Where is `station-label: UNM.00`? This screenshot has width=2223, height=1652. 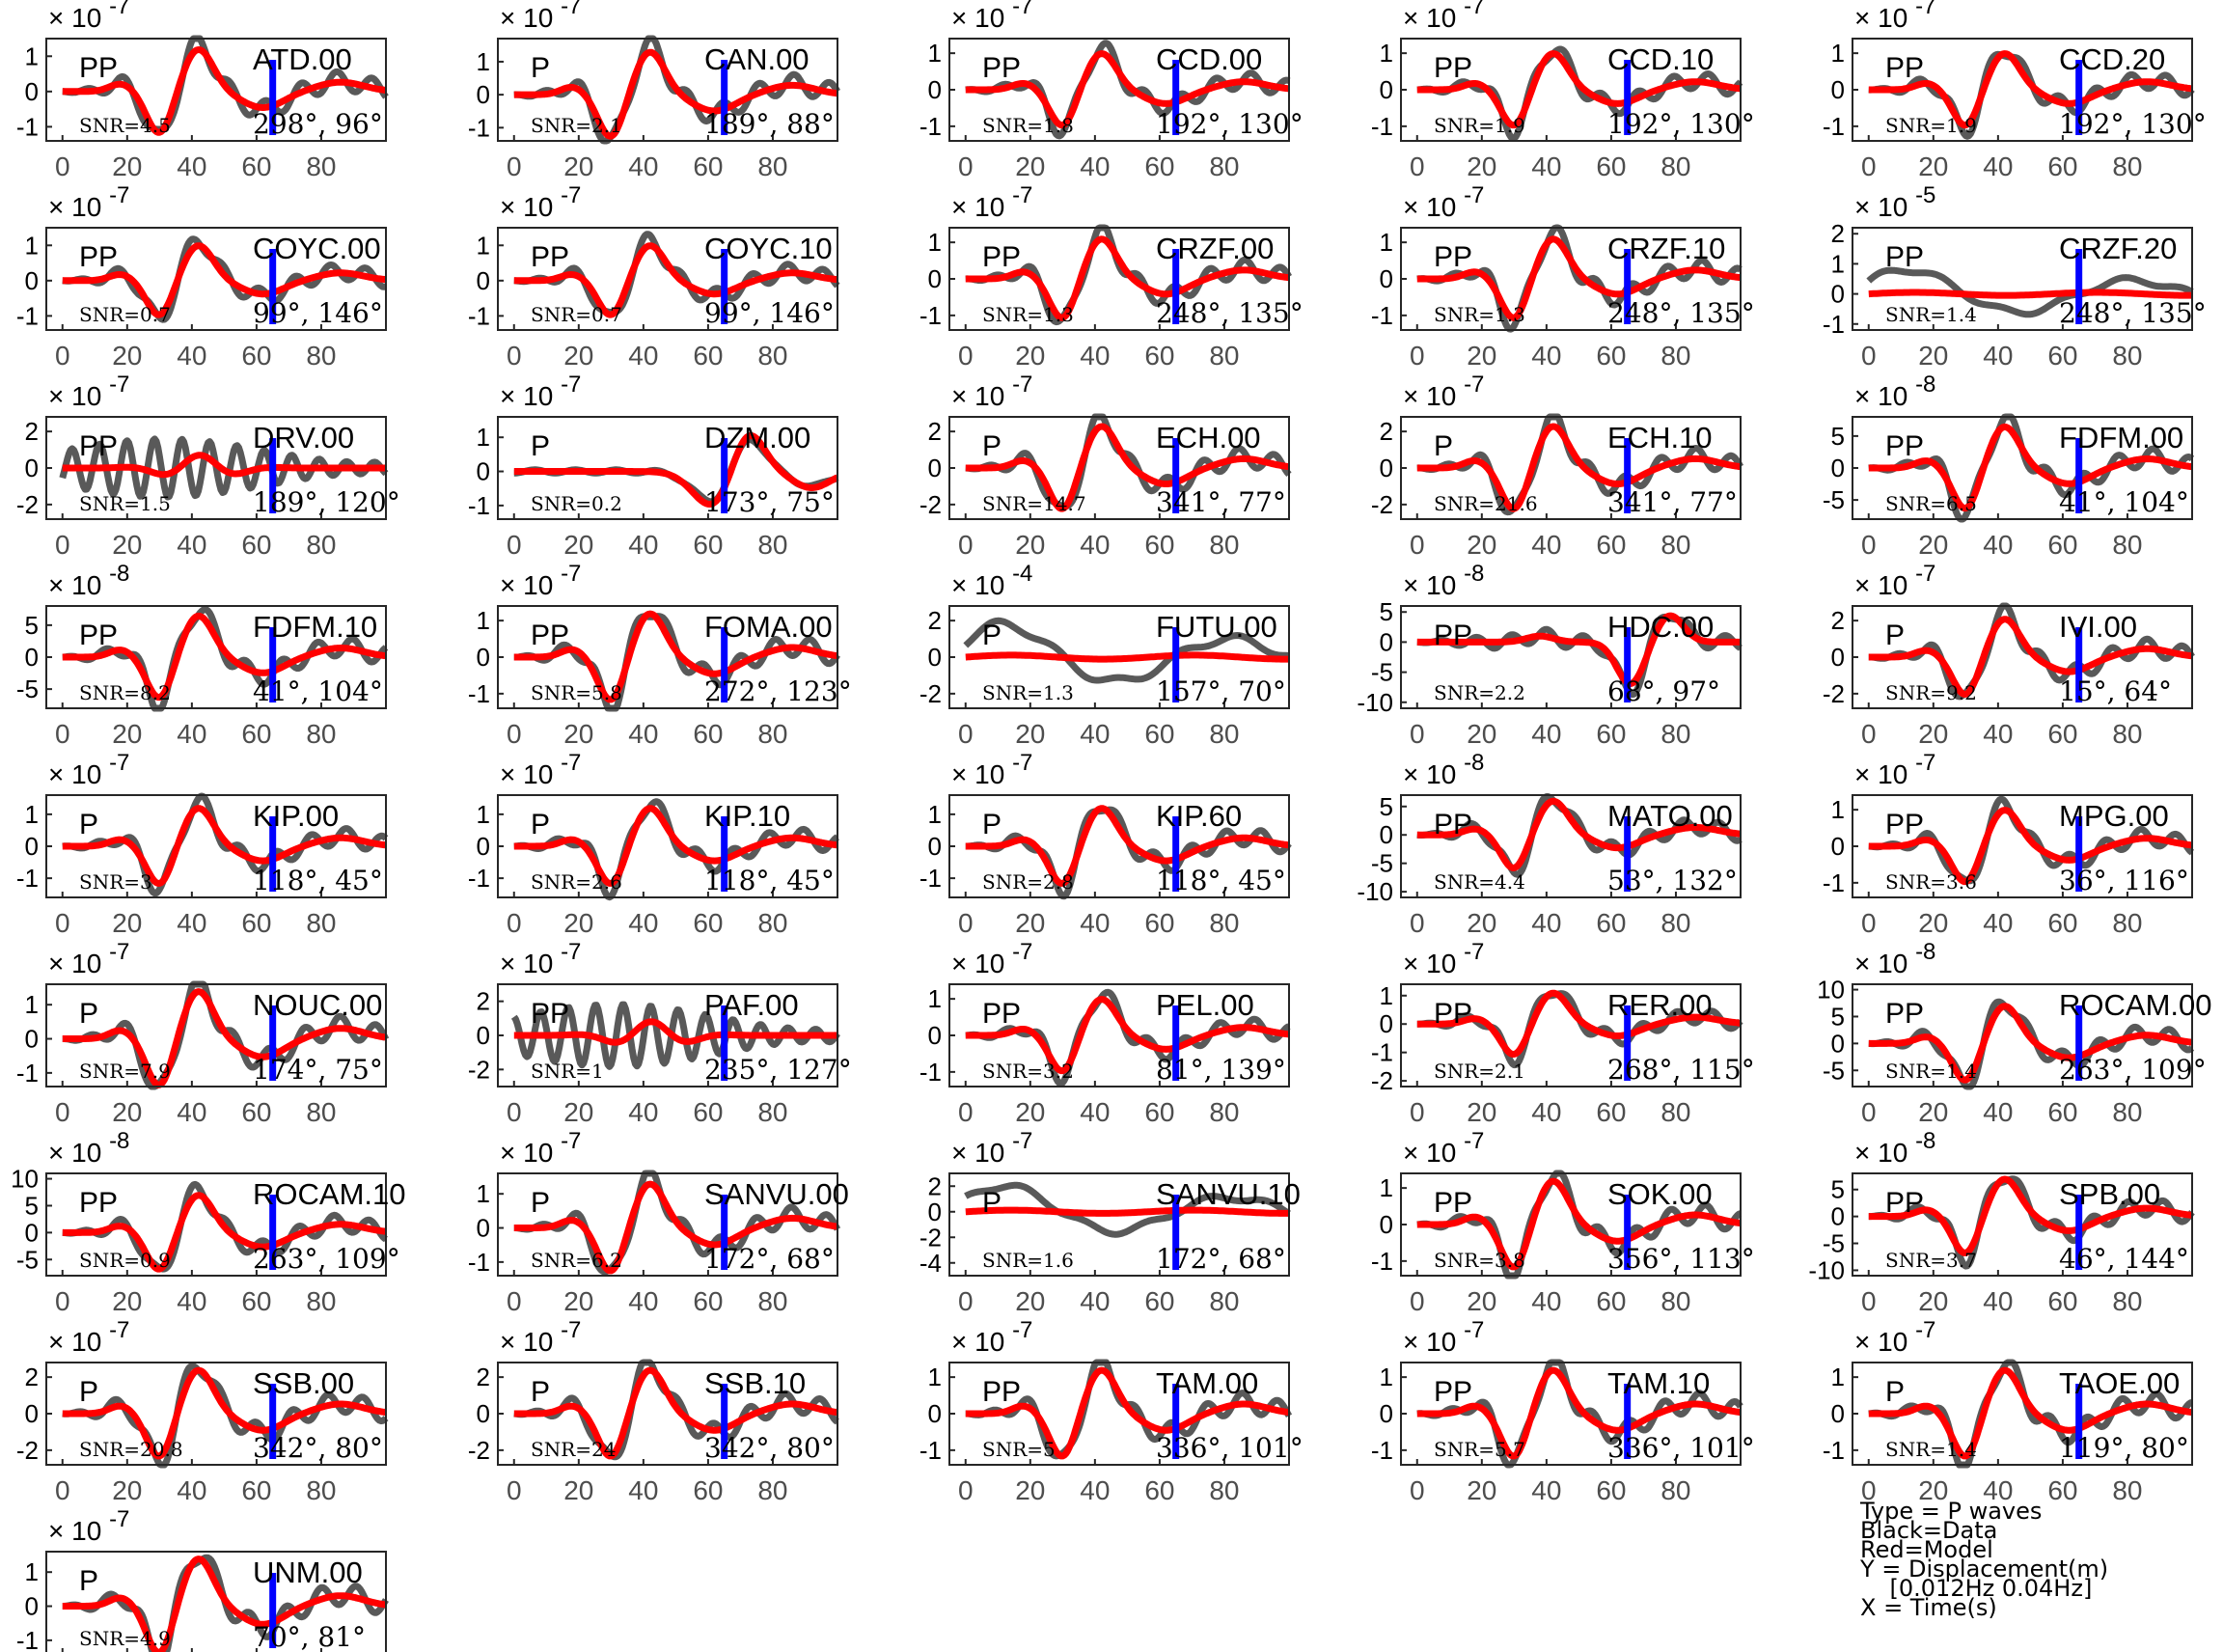 station-label: UNM.00 is located at coordinates (308, 1572).